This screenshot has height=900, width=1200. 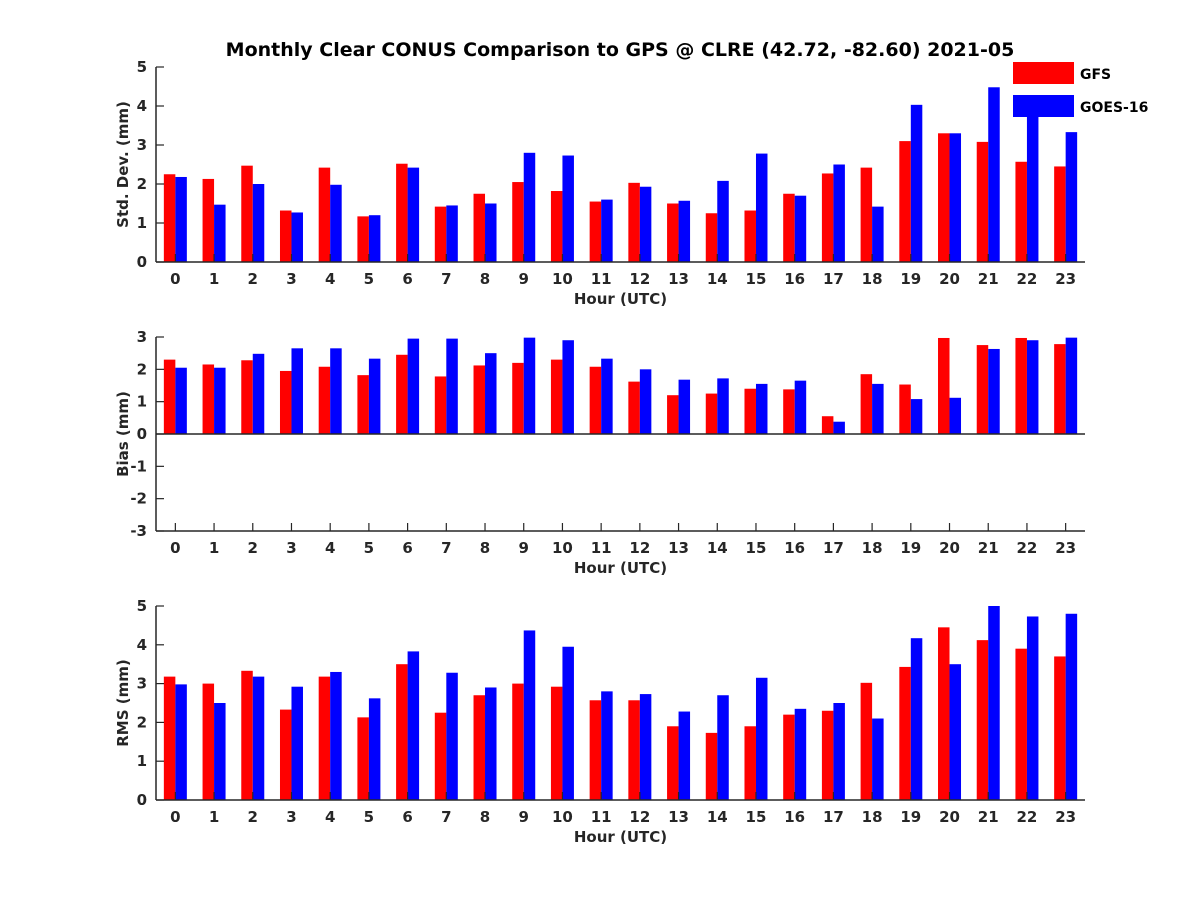 I want to click on rms-ytick-label: 5, so click(x=142, y=606).